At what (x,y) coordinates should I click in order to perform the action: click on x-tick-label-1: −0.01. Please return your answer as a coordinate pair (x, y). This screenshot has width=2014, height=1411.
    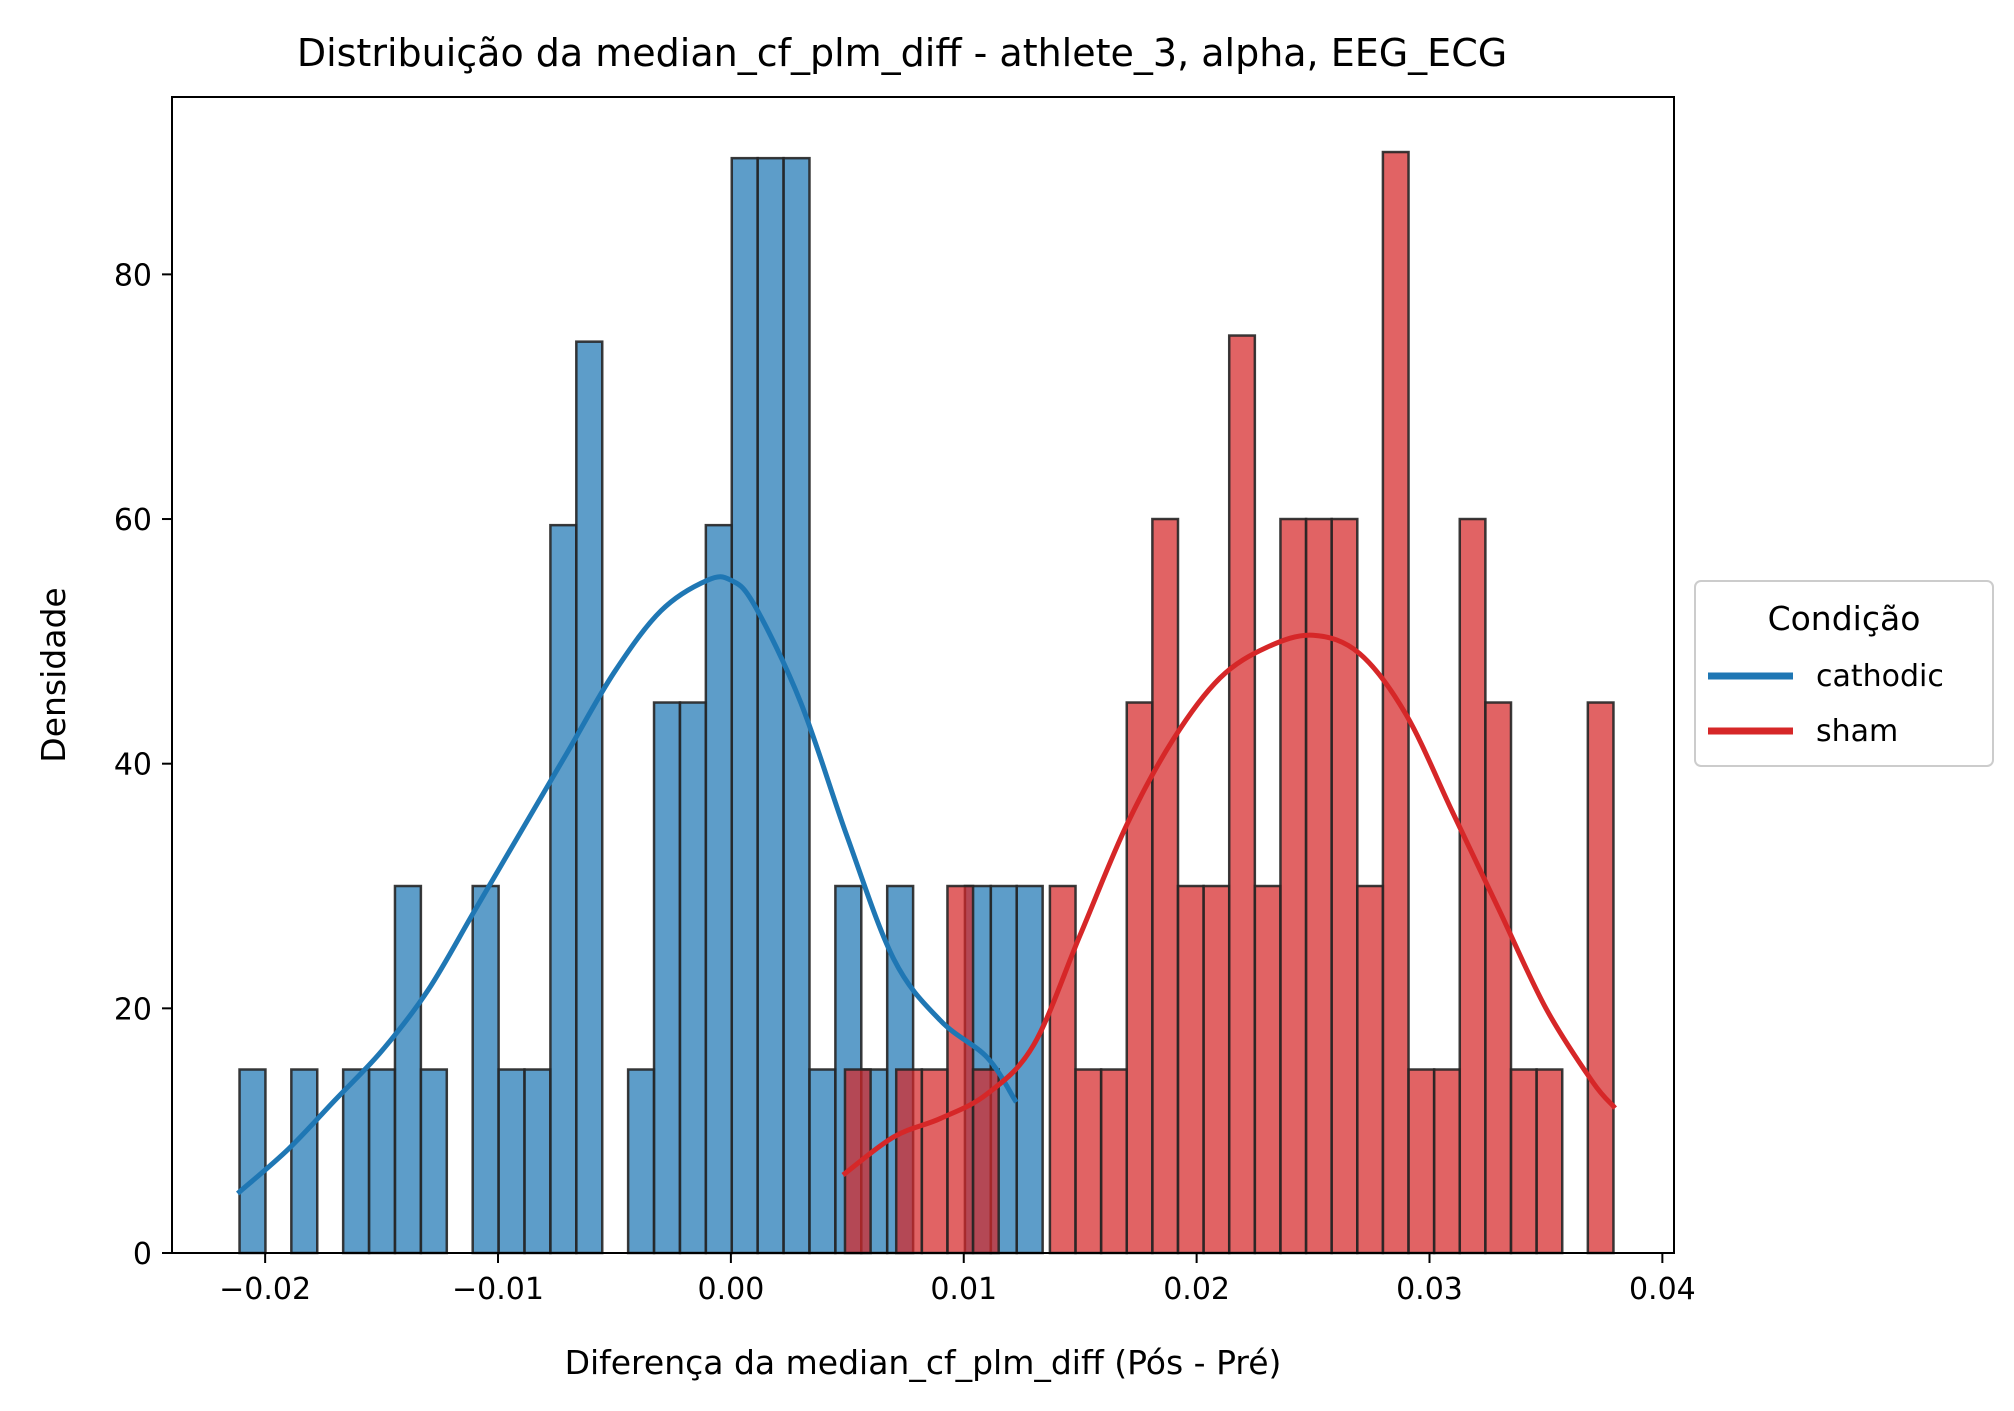
    Looking at the image, I should click on (498, 1289).